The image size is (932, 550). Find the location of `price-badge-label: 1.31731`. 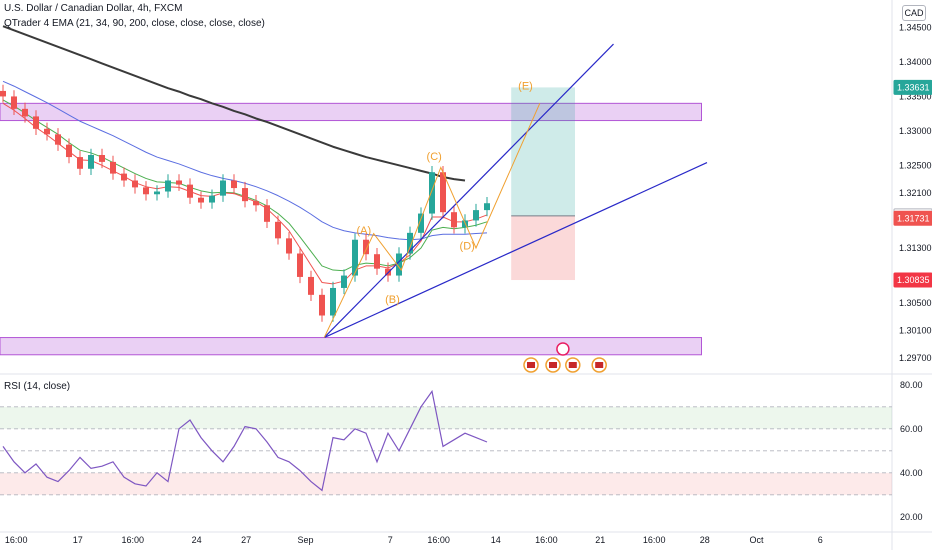

price-badge-label: 1.31731 is located at coordinates (913, 218).